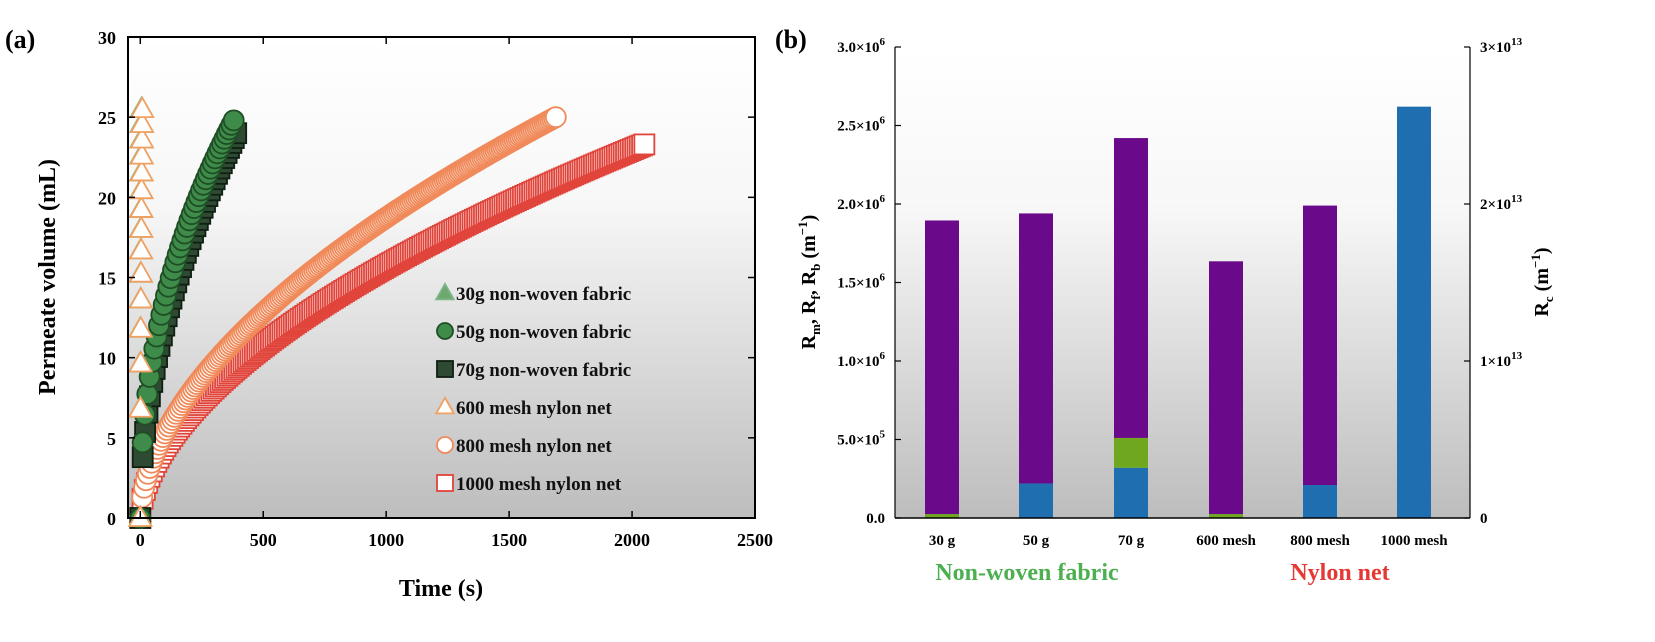 The image size is (1655, 642). Describe the element at coordinates (755, 540) in the screenshot. I see `x-tick-label: 2500` at that location.